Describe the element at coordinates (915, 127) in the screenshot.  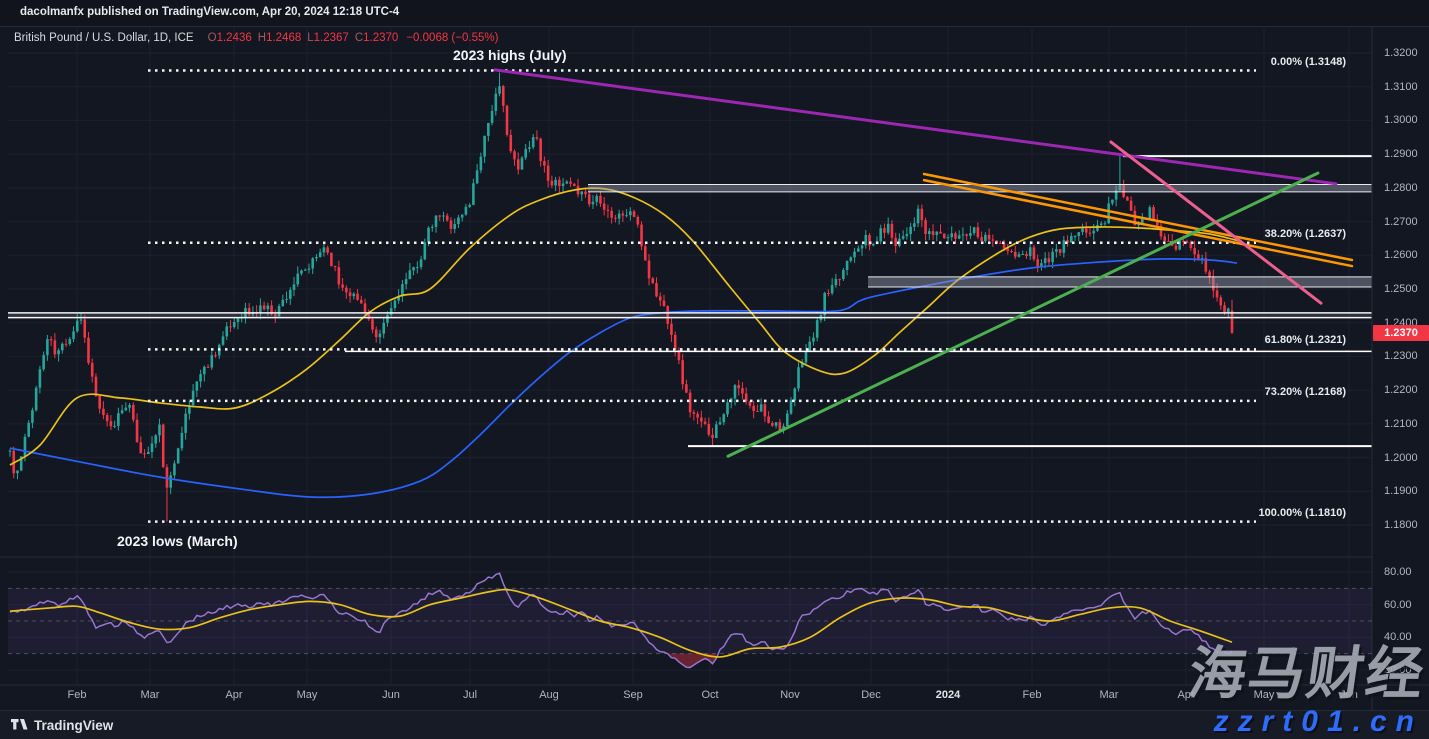
I see `purple-downtrend` at that location.